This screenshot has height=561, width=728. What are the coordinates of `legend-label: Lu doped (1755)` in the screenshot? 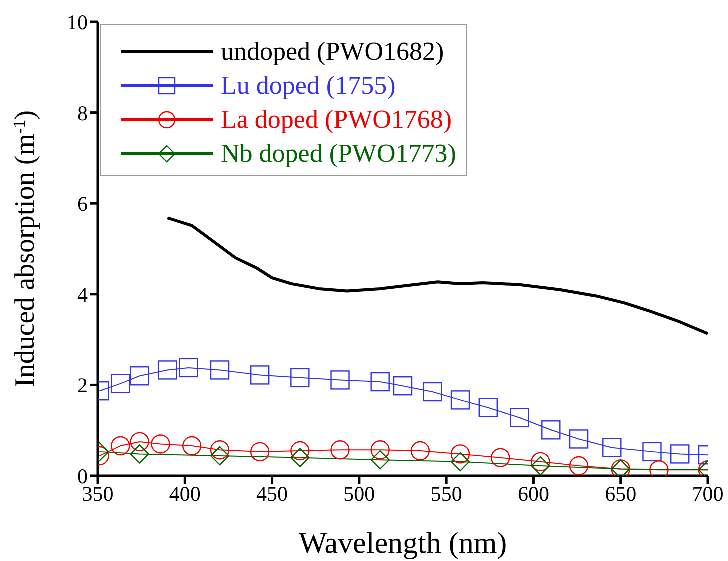 It's located at (308, 86).